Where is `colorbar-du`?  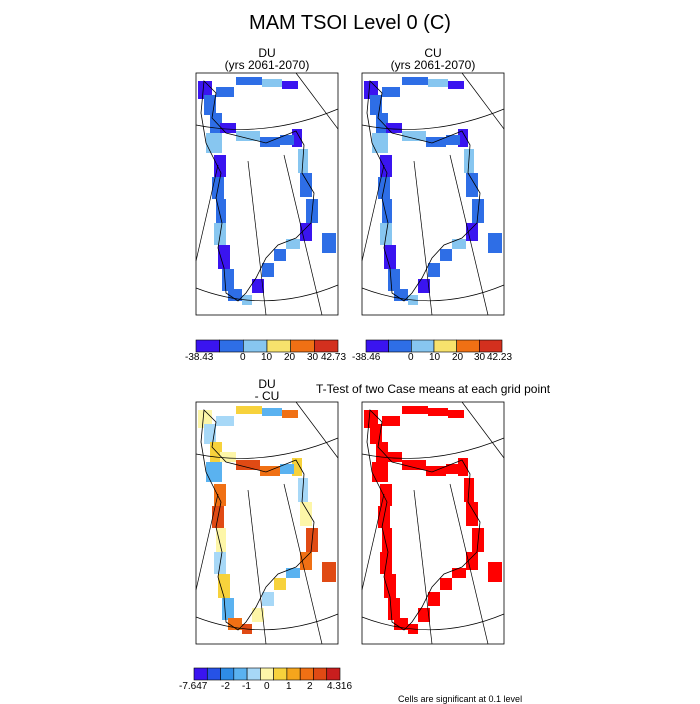
colorbar-du is located at coordinates (267, 346).